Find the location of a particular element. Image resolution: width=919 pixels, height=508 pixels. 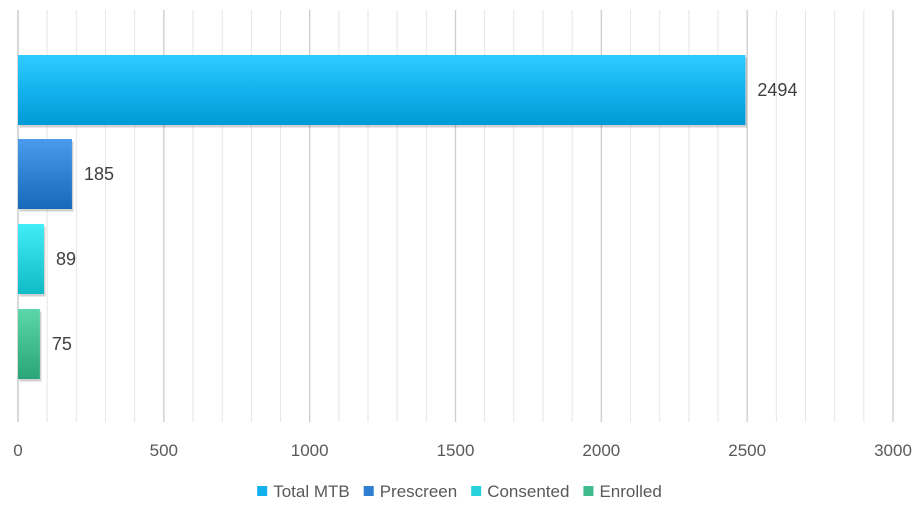

x-tick-label: 0 is located at coordinates (17, 450).